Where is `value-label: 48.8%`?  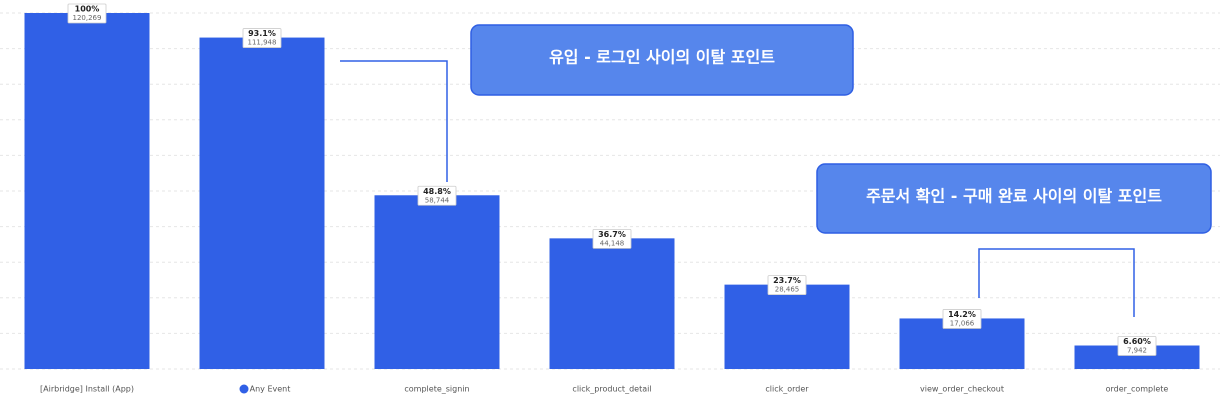
value-label: 48.8% is located at coordinates (437, 191).